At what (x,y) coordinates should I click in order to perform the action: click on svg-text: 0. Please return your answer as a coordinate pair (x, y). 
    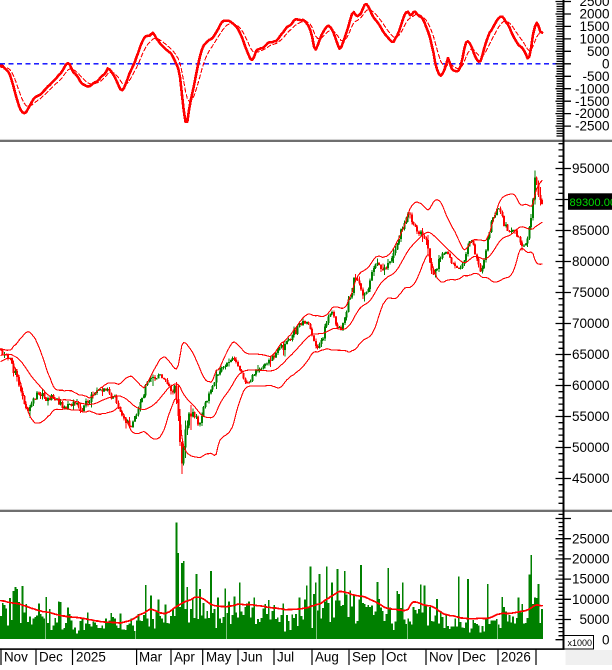
    Looking at the image, I should click on (606, 639).